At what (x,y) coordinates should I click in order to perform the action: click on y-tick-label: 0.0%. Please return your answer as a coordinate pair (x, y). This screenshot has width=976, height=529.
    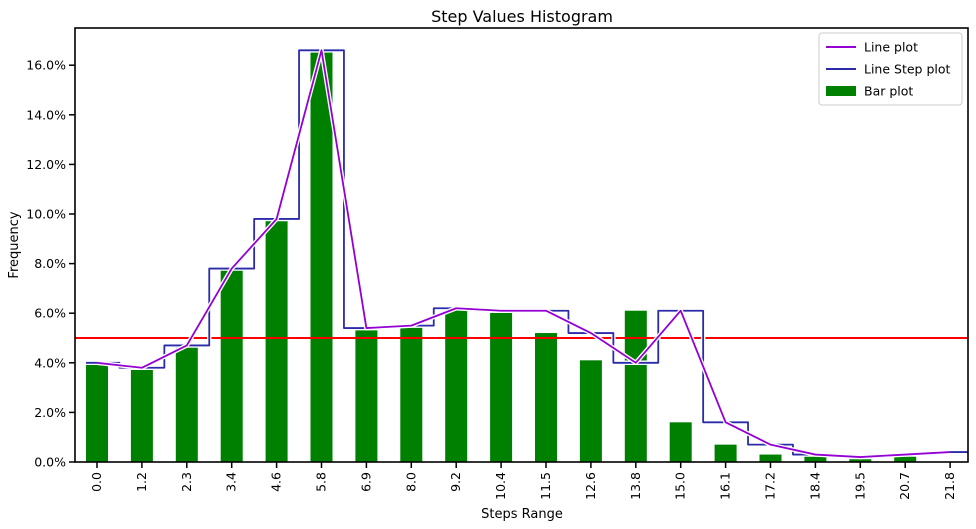
    Looking at the image, I should click on (50, 462).